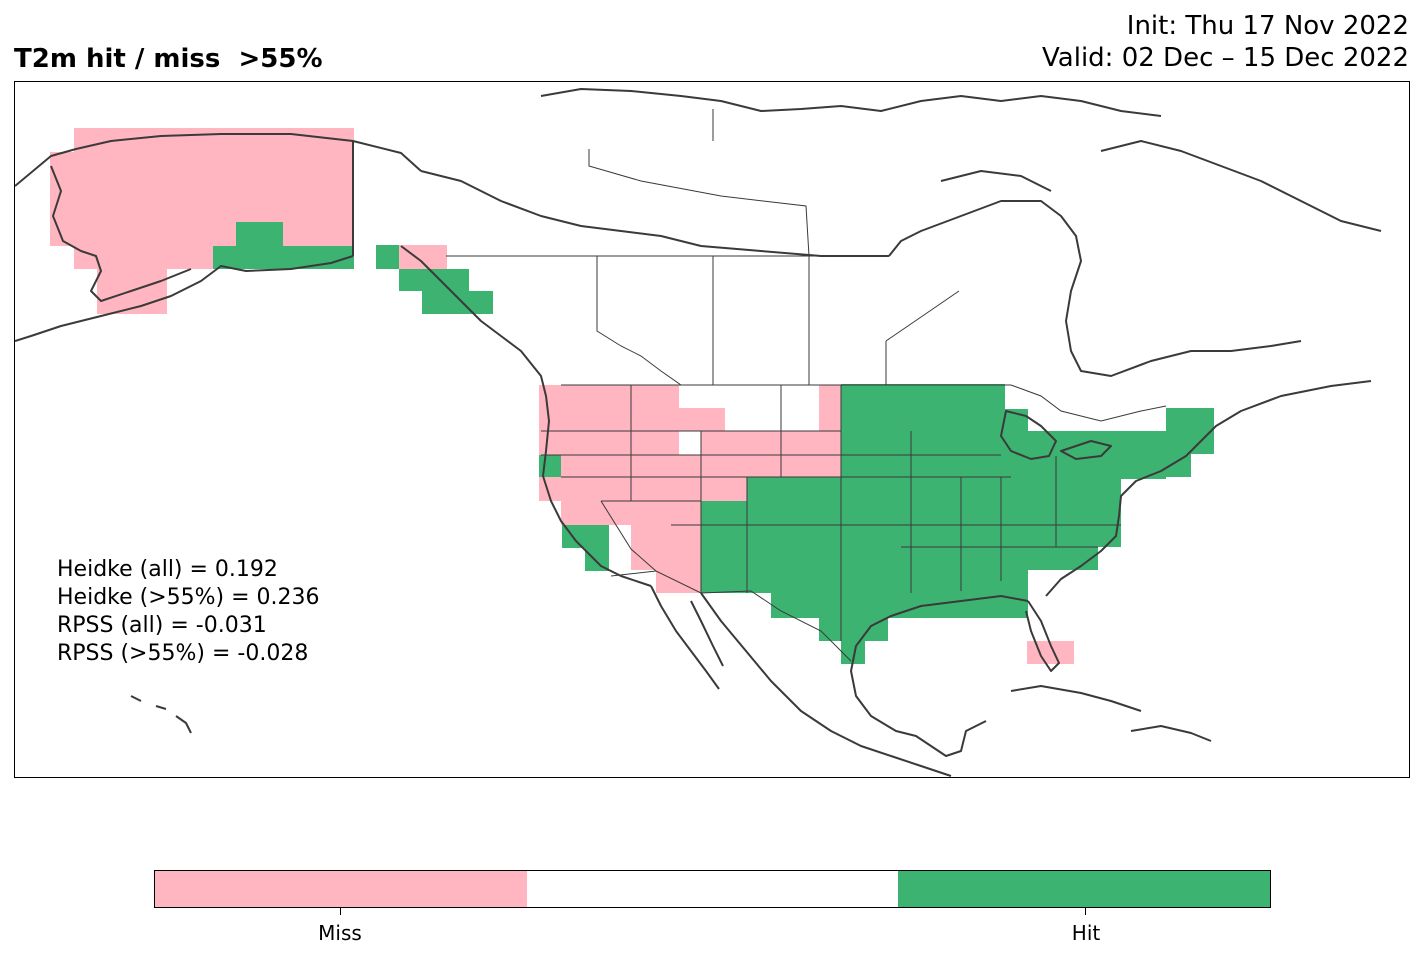 This screenshot has height=958, width=1425. I want to click on hit-cell-alaska-range, so click(259, 234).